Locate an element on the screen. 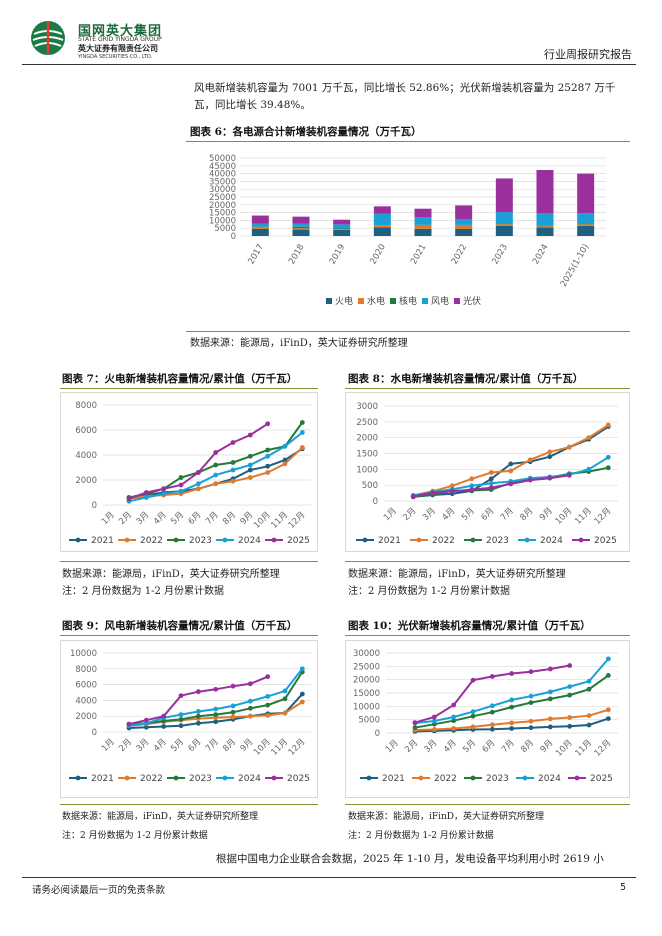 This screenshot has height=936, width=662. y-tick-label: 40000 is located at coordinates (222, 175).